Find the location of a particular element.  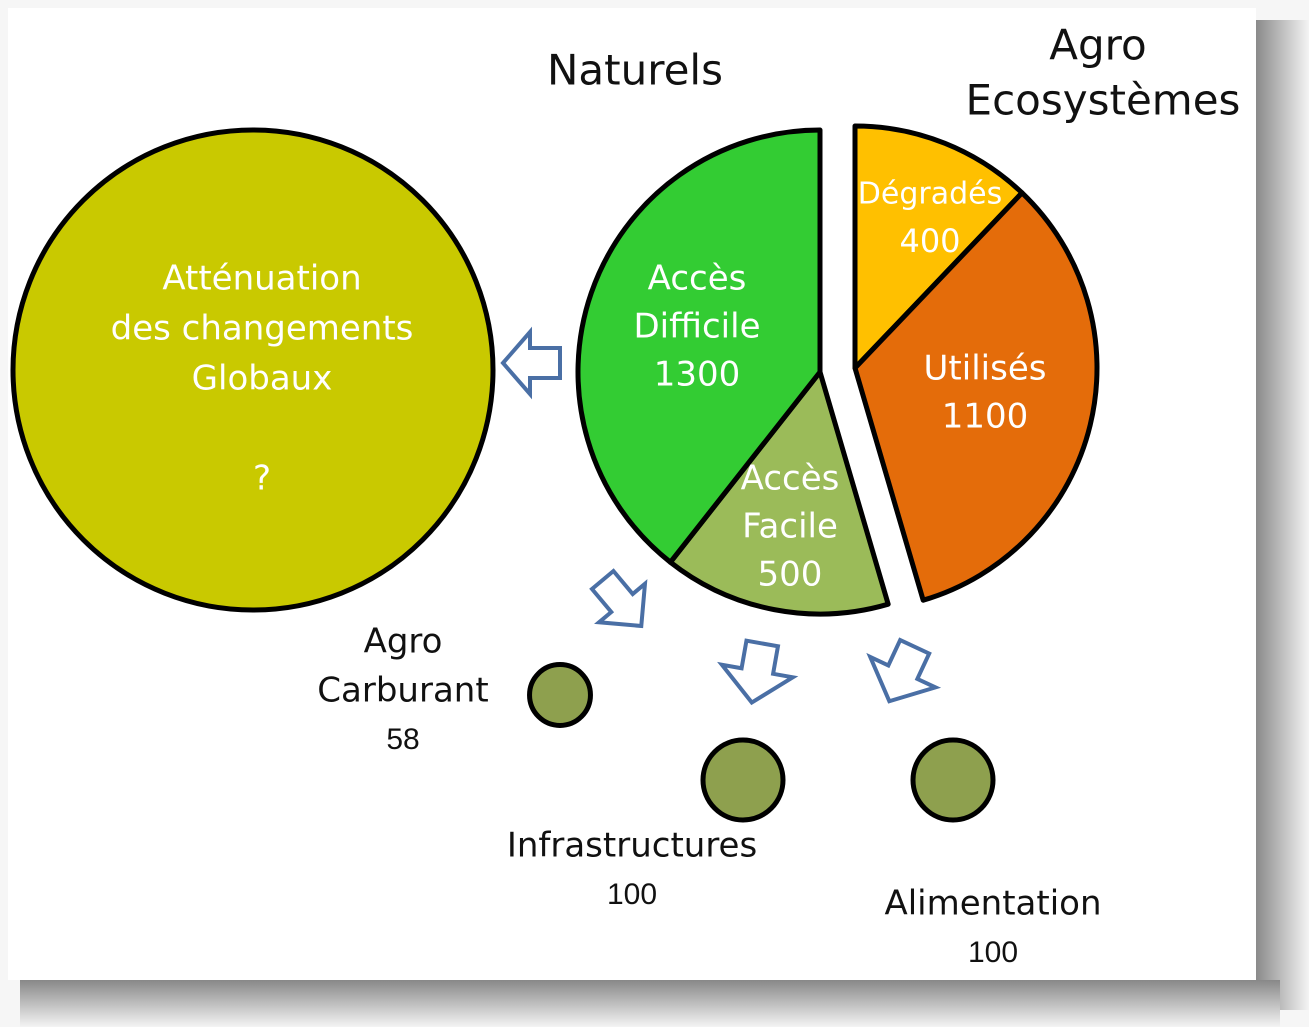

use-label: Infrastructures is located at coordinates (632, 846).